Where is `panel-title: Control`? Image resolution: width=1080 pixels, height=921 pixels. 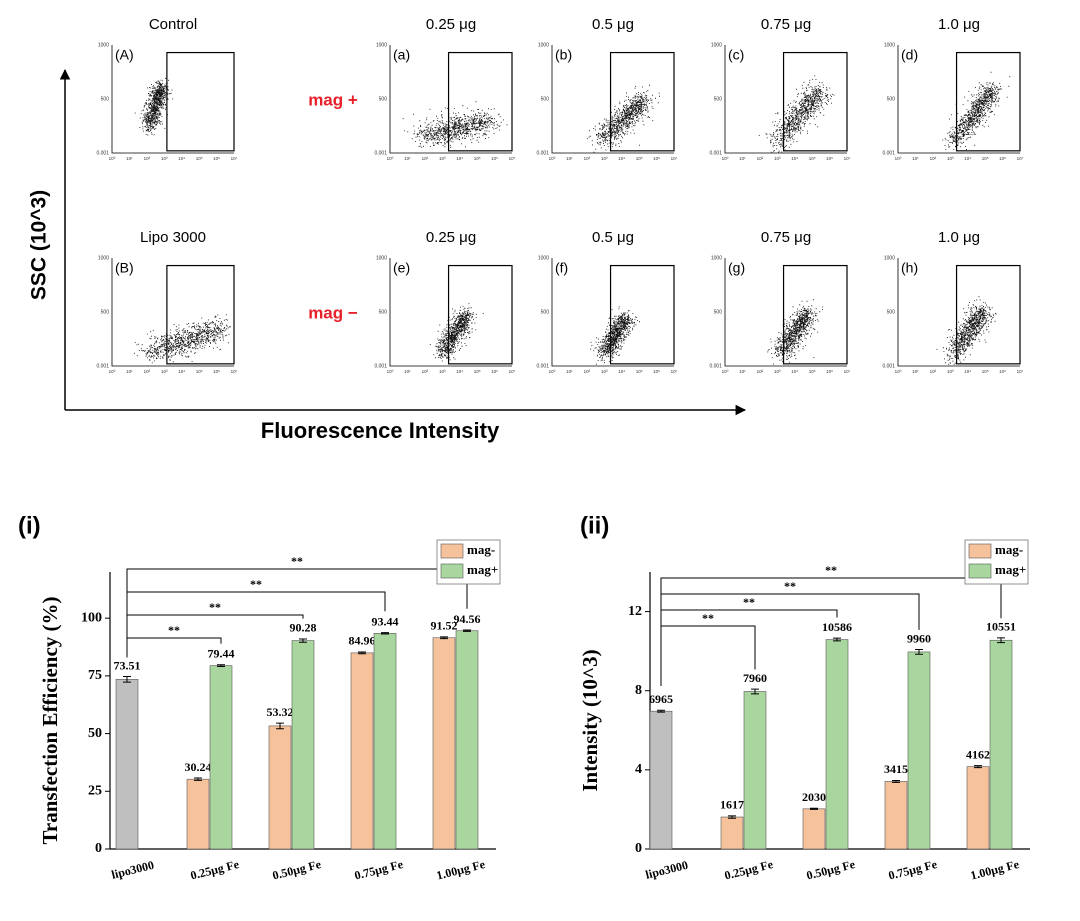 panel-title: Control is located at coordinates (173, 24).